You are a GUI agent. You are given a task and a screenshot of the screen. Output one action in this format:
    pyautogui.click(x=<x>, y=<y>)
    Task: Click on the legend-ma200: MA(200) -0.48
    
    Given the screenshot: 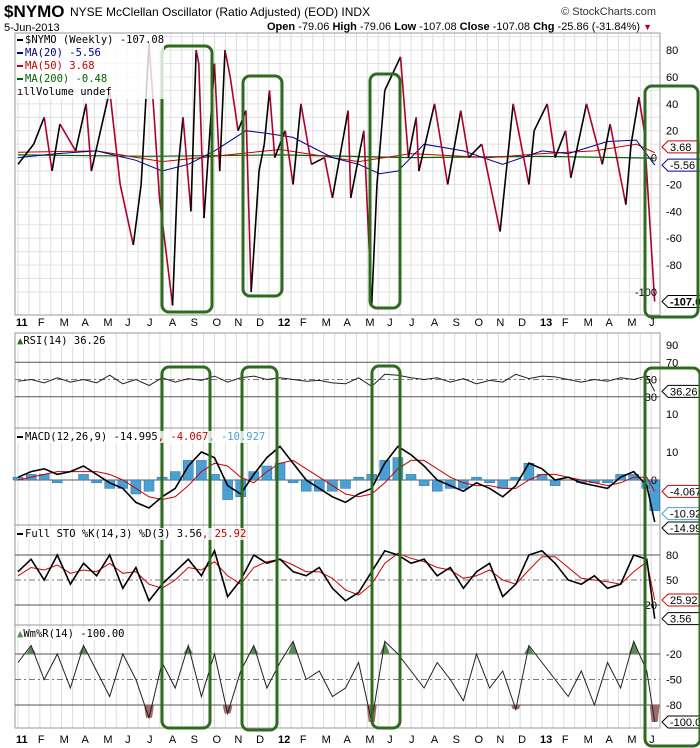 What is the action you would take?
    pyautogui.click(x=90, y=79)
    